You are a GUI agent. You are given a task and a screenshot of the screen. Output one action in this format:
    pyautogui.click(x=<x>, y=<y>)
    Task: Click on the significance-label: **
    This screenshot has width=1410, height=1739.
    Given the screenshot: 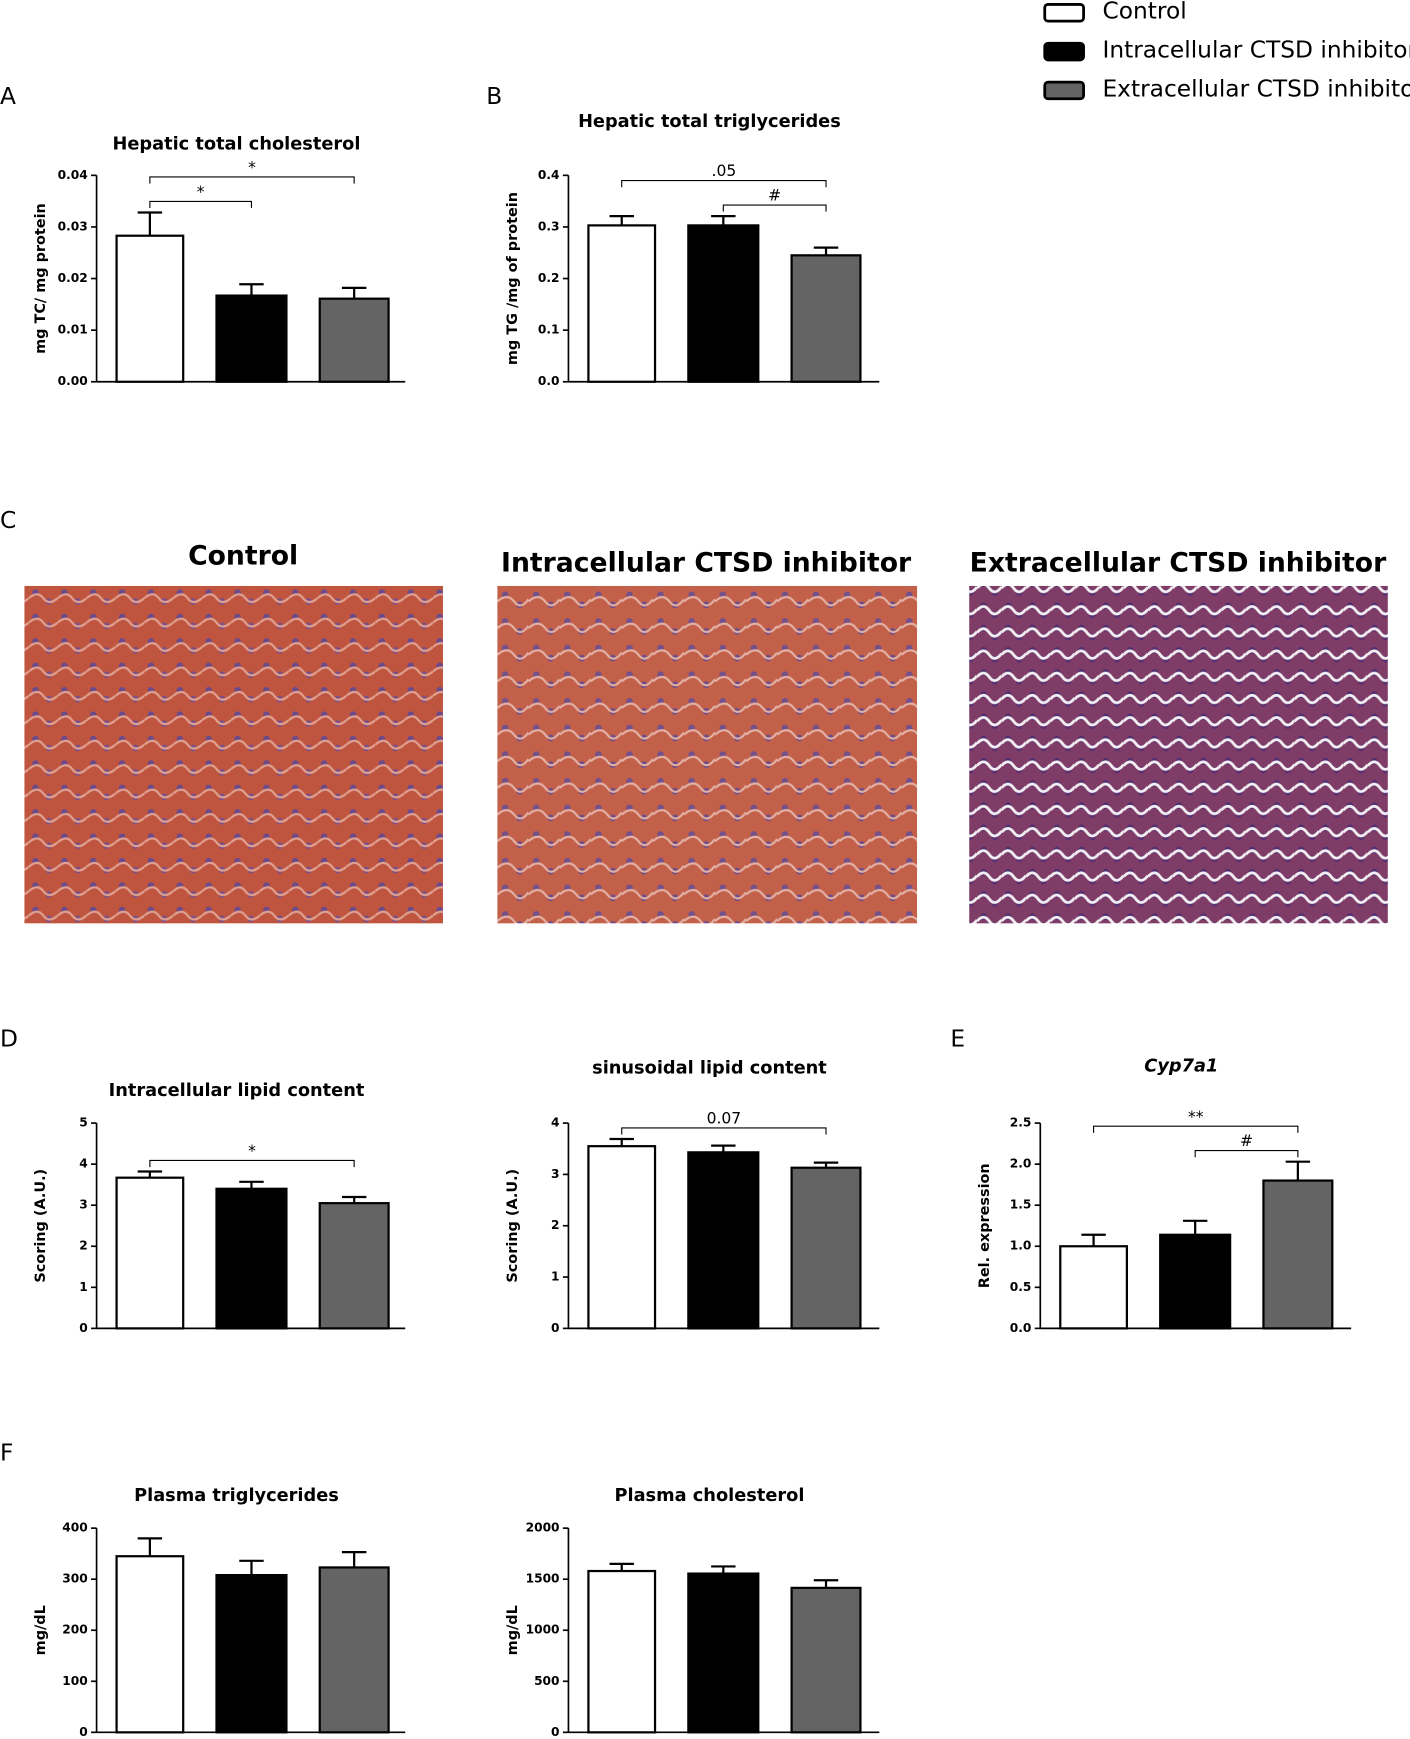 What is the action you would take?
    pyautogui.click(x=1196, y=1117)
    